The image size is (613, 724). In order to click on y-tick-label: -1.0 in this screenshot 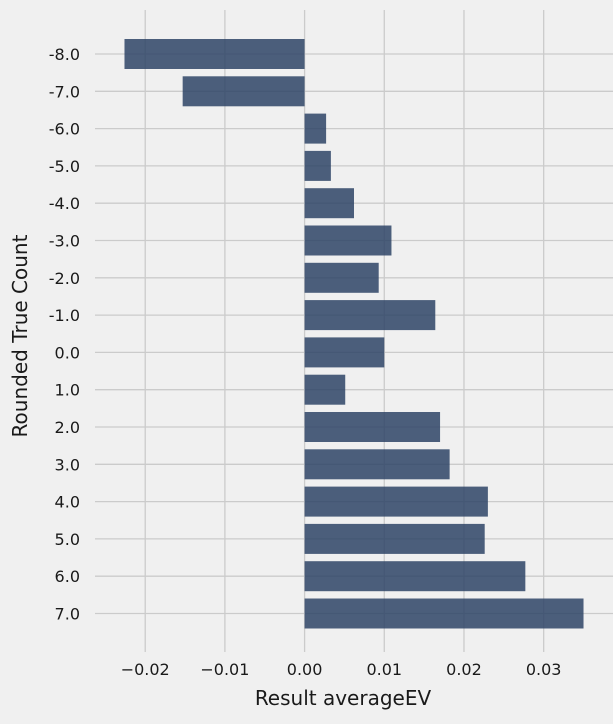, I will do `click(64, 315)`.